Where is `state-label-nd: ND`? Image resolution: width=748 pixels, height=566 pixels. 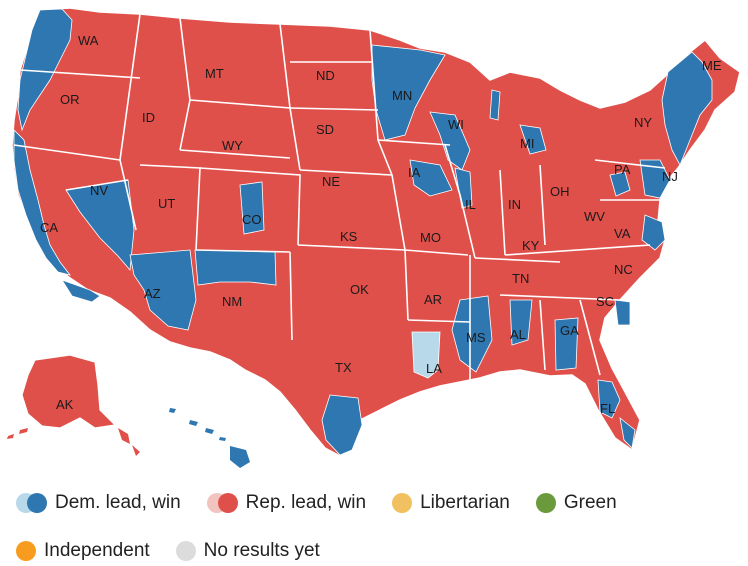
state-label-nd: ND is located at coordinates (325, 75).